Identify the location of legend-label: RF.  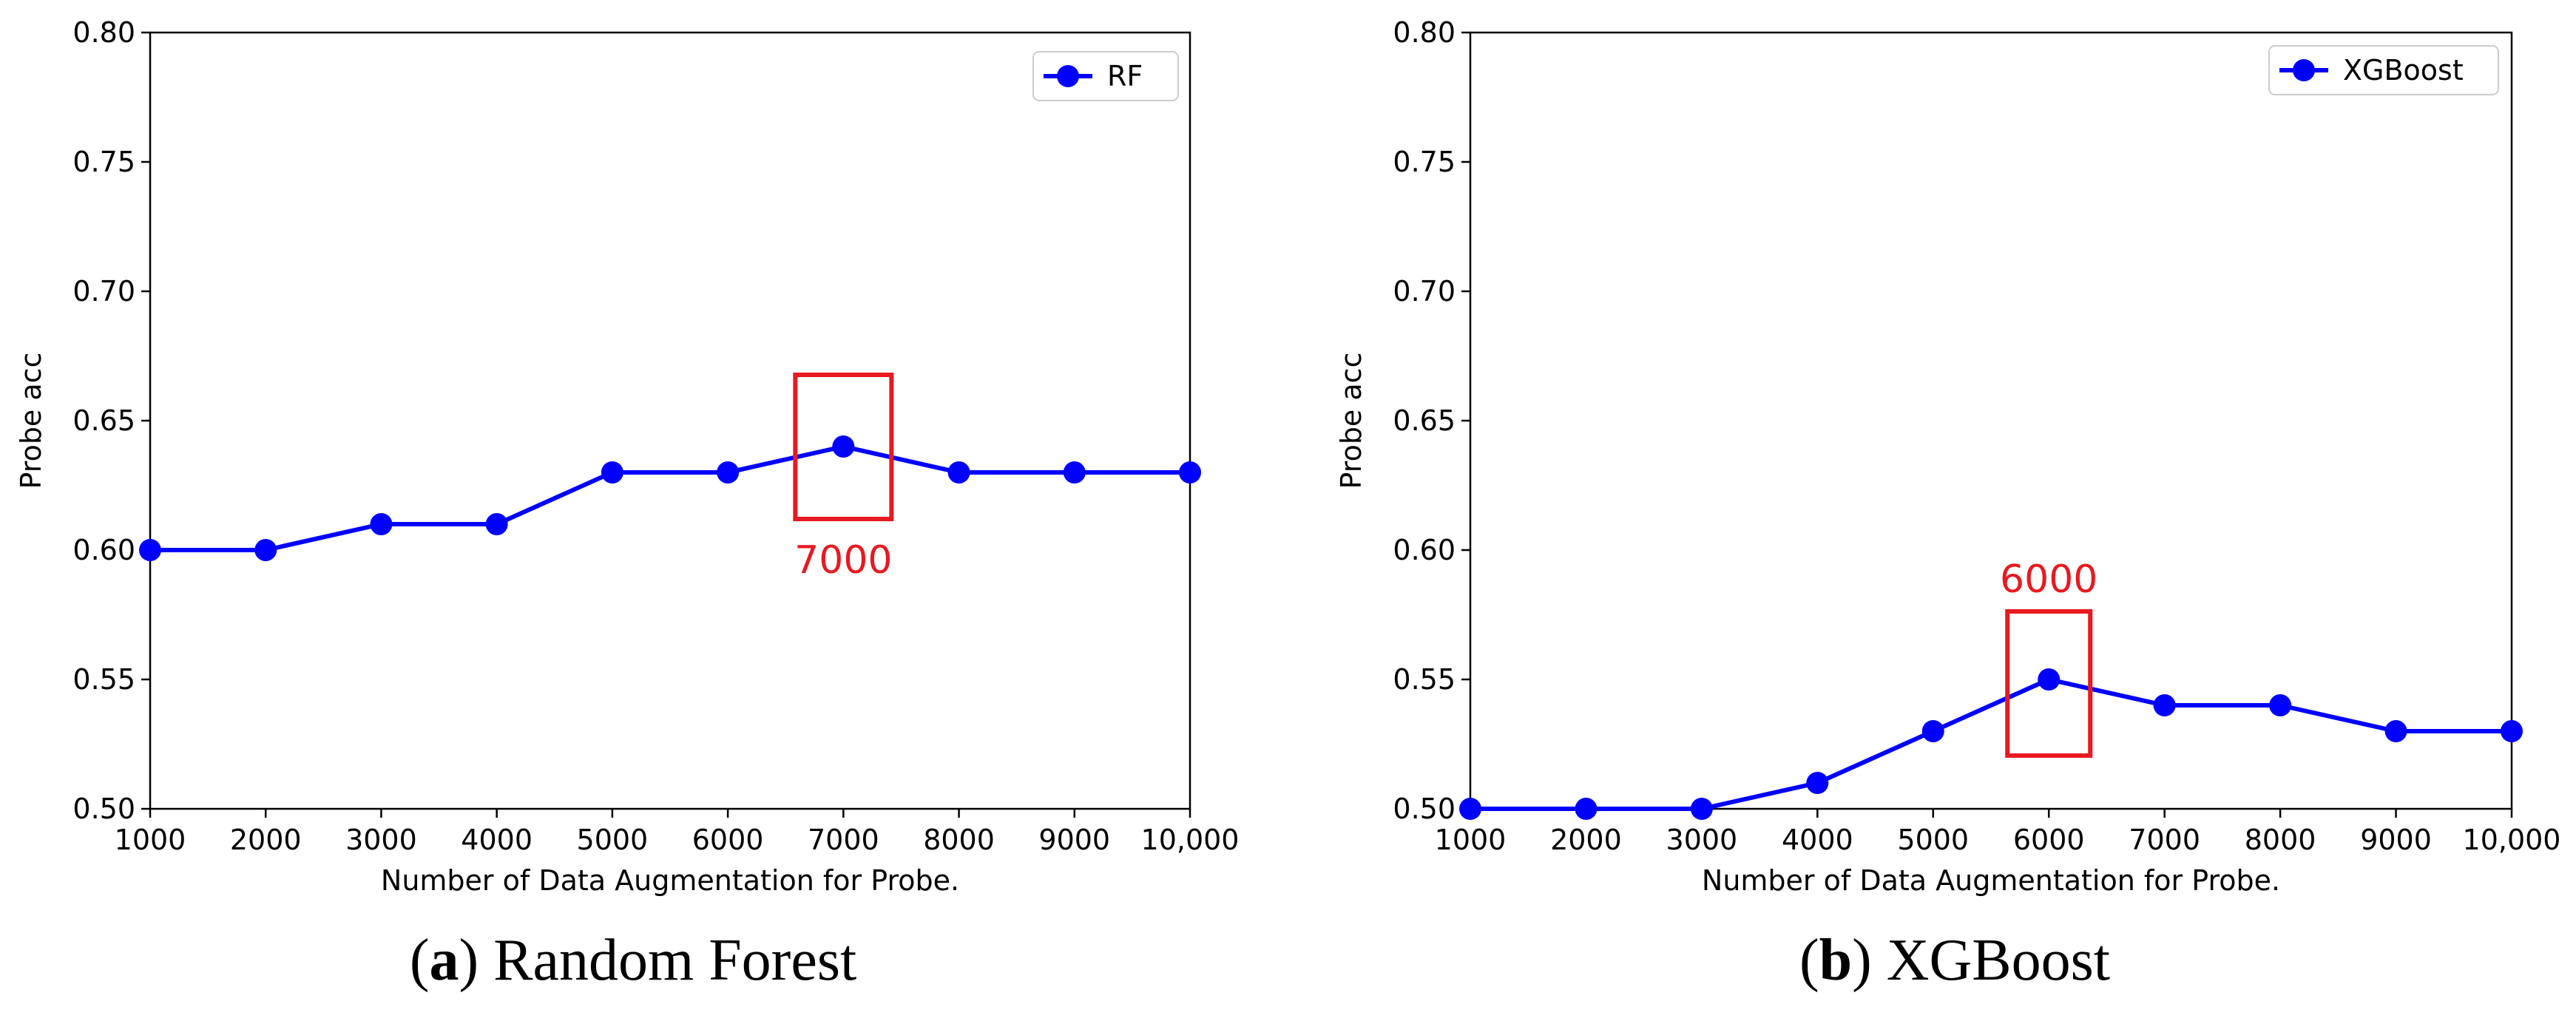
(1125, 76).